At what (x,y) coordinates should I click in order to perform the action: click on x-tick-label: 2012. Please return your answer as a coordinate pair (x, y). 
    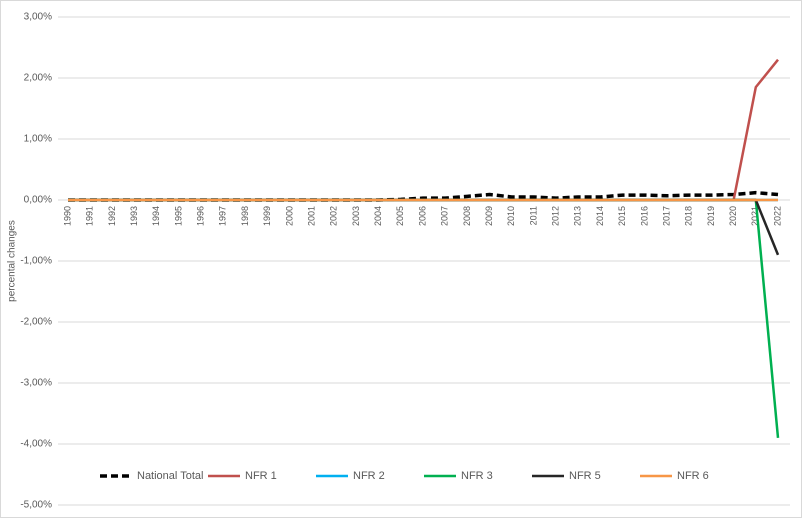
    Looking at the image, I should click on (556, 216).